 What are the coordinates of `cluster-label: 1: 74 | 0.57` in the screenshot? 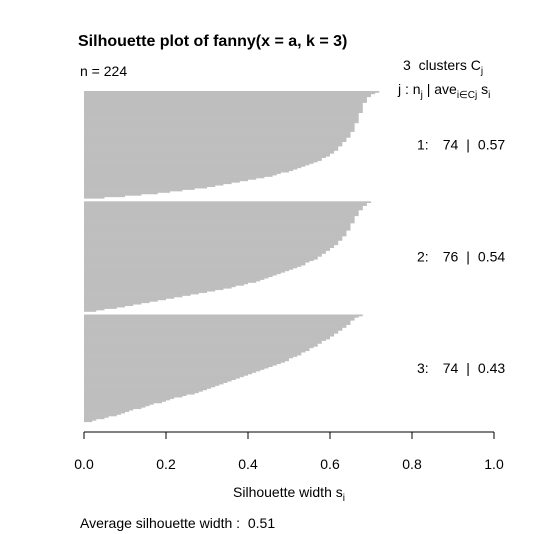 It's located at (461, 145).